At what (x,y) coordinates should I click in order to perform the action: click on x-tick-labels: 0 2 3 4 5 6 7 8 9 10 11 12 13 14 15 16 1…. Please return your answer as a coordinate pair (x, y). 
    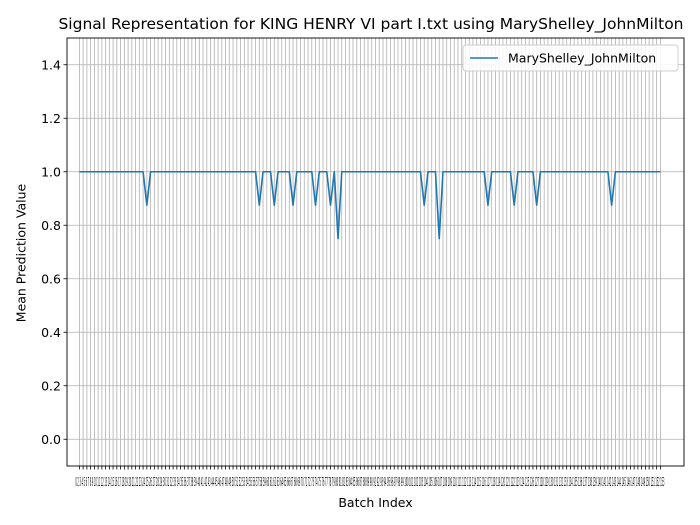
    Looking at the image, I should click on (369, 481).